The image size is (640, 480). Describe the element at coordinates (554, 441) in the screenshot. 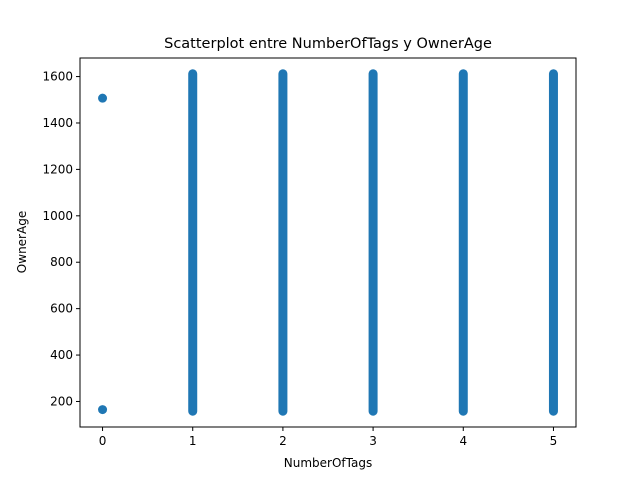

I see `x-tick-label: 5` at that location.